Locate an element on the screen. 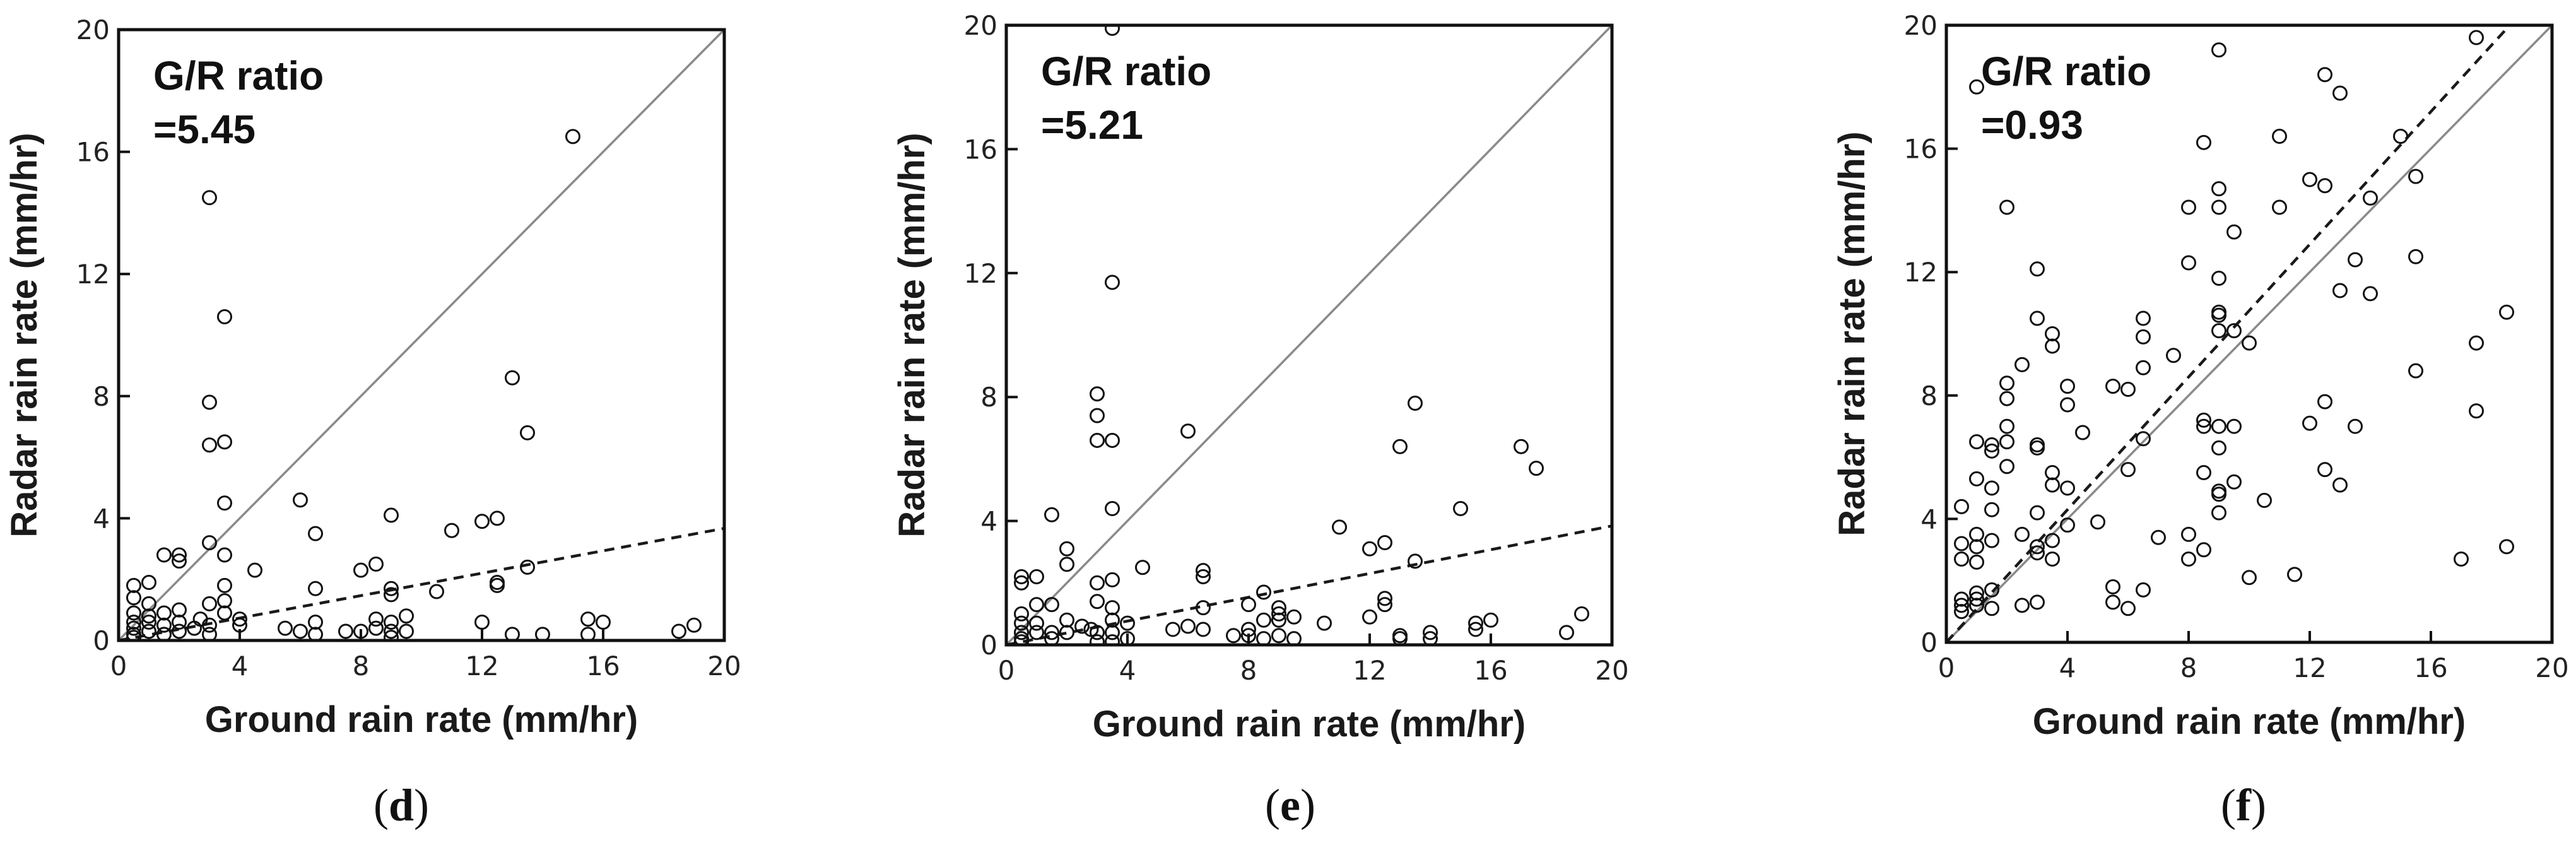  y-axis-label: Radar rain rate (mm/hr) is located at coordinates (1852, 334).